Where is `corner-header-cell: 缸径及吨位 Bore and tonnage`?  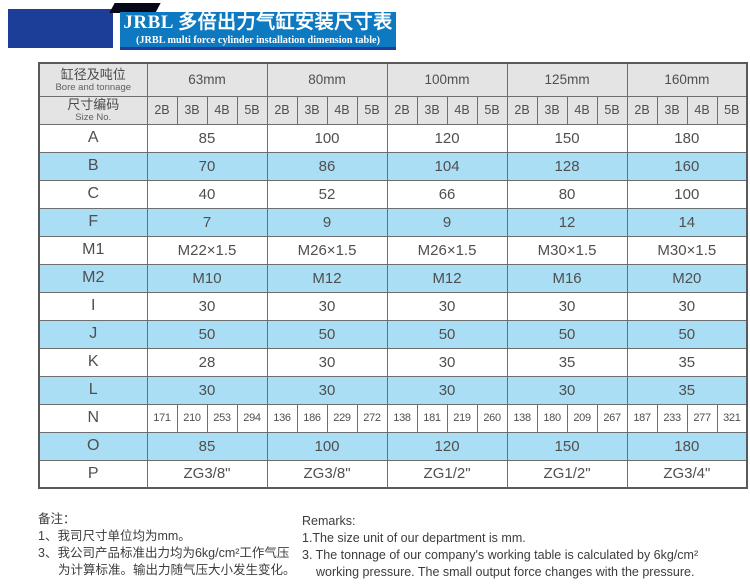
corner-header-cell: 缸径及吨位 Bore and tonnage is located at coordinates (93, 79).